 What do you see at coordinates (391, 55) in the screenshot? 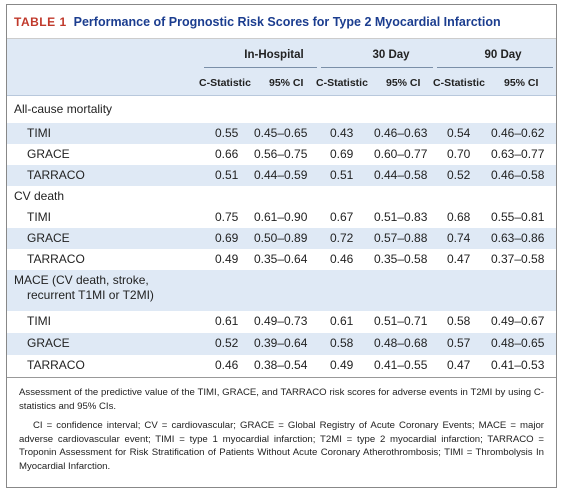
I see `group-30-day: 30 Day` at bounding box center [391, 55].